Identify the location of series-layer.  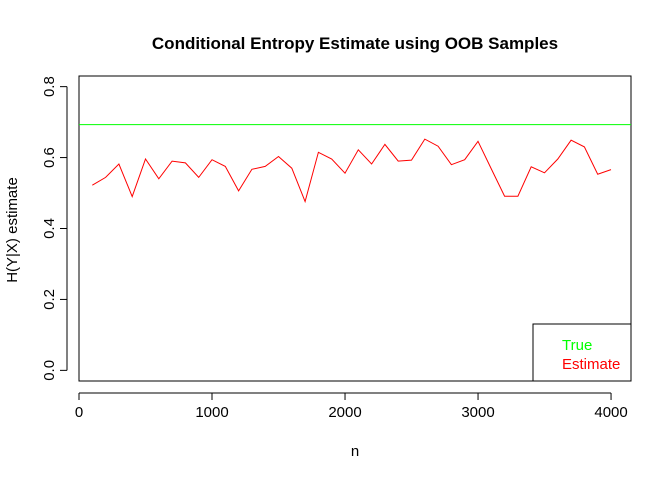
(355, 164).